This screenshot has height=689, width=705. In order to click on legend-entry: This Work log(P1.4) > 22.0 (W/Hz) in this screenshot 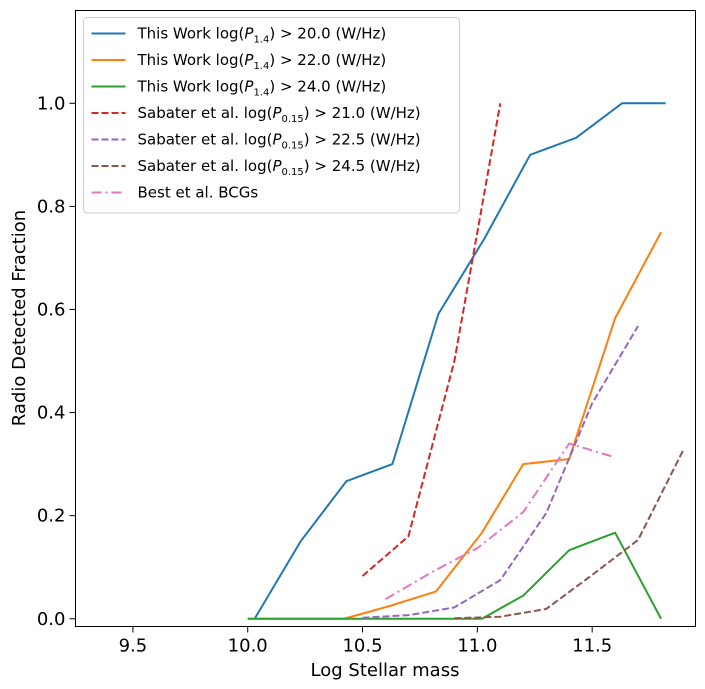, I will do `click(239, 61)`.